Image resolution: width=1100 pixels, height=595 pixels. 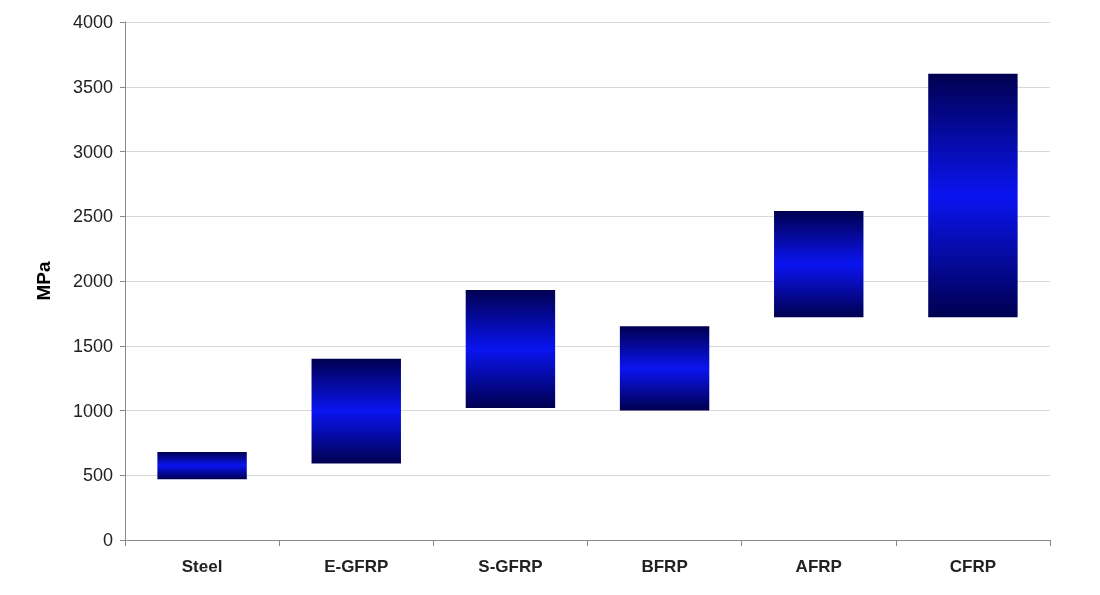 What do you see at coordinates (818, 566) in the screenshot?
I see `x-tick-label: AFRP` at bounding box center [818, 566].